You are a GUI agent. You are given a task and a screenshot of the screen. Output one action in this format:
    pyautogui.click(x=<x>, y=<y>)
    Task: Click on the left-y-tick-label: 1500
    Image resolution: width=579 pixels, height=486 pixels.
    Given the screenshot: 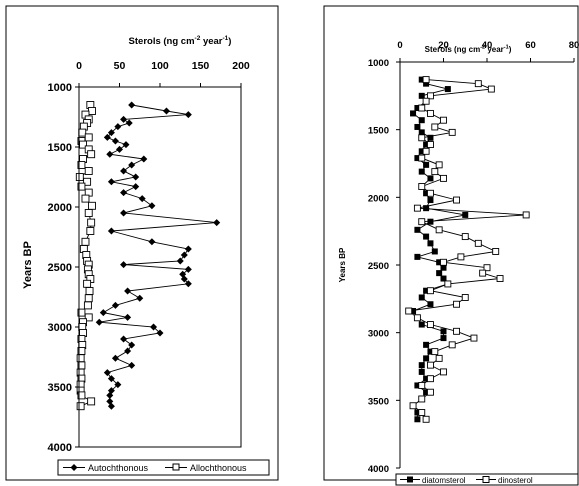 What is the action you would take?
    pyautogui.click(x=60, y=148)
    